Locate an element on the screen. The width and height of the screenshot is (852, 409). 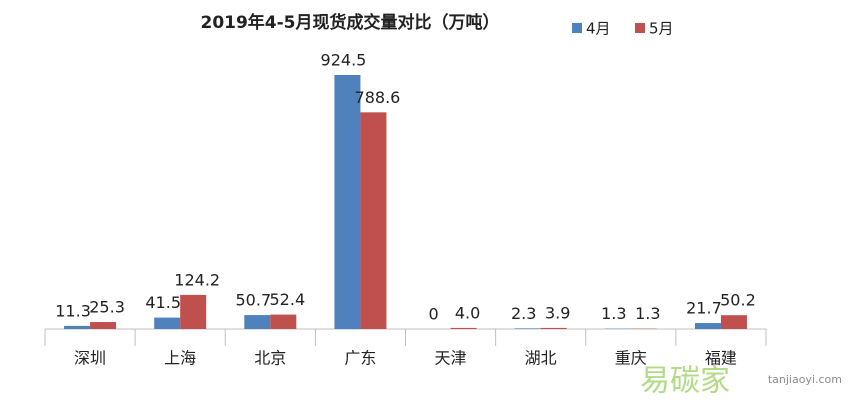
data-label: 41.5 is located at coordinates (163, 302).